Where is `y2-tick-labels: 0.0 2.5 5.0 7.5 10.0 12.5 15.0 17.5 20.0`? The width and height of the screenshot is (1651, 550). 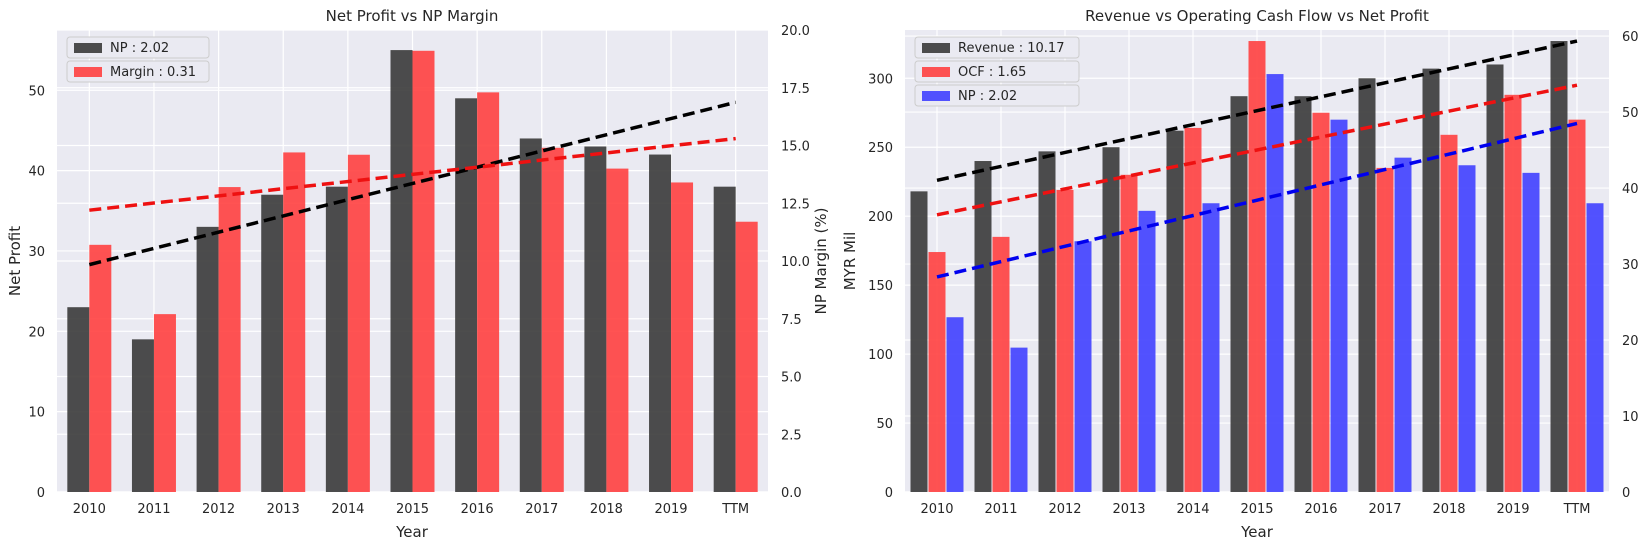
y2-tick-labels: 0.0 2.5 5.0 7.5 10.0 12.5 15.0 17.5 20.0 is located at coordinates (795, 262).